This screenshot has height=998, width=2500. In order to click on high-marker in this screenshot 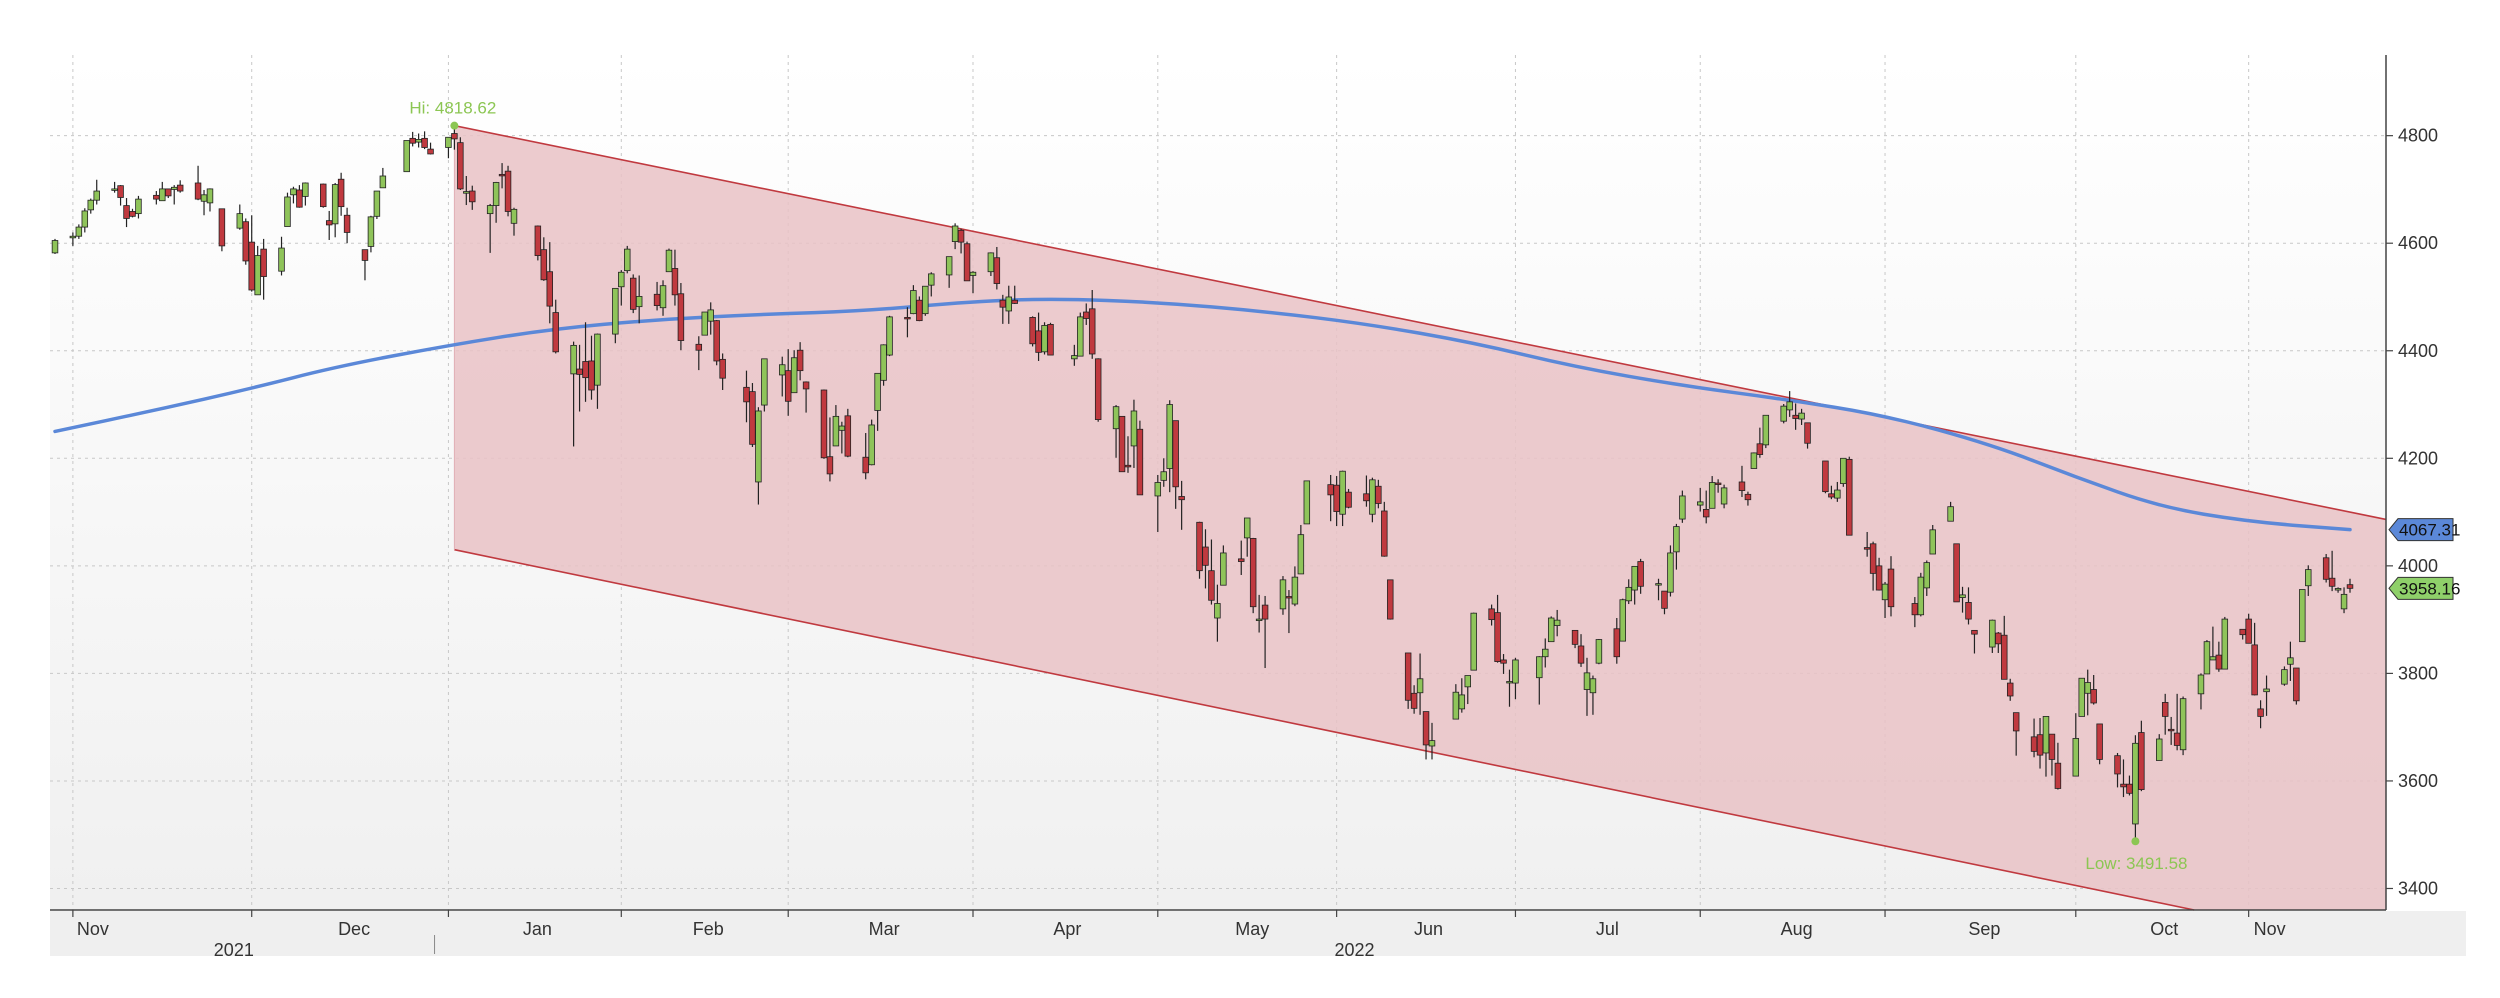, I will do `click(454, 125)`.